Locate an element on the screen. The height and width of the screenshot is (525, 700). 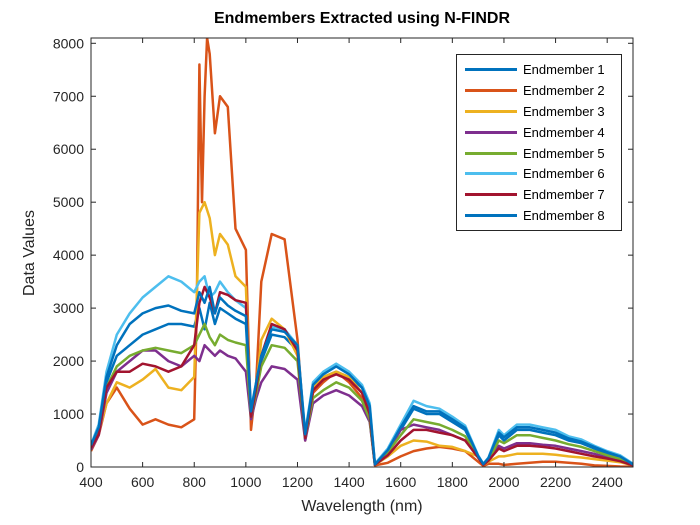
x-tick-label: 2400 is located at coordinates (607, 482).